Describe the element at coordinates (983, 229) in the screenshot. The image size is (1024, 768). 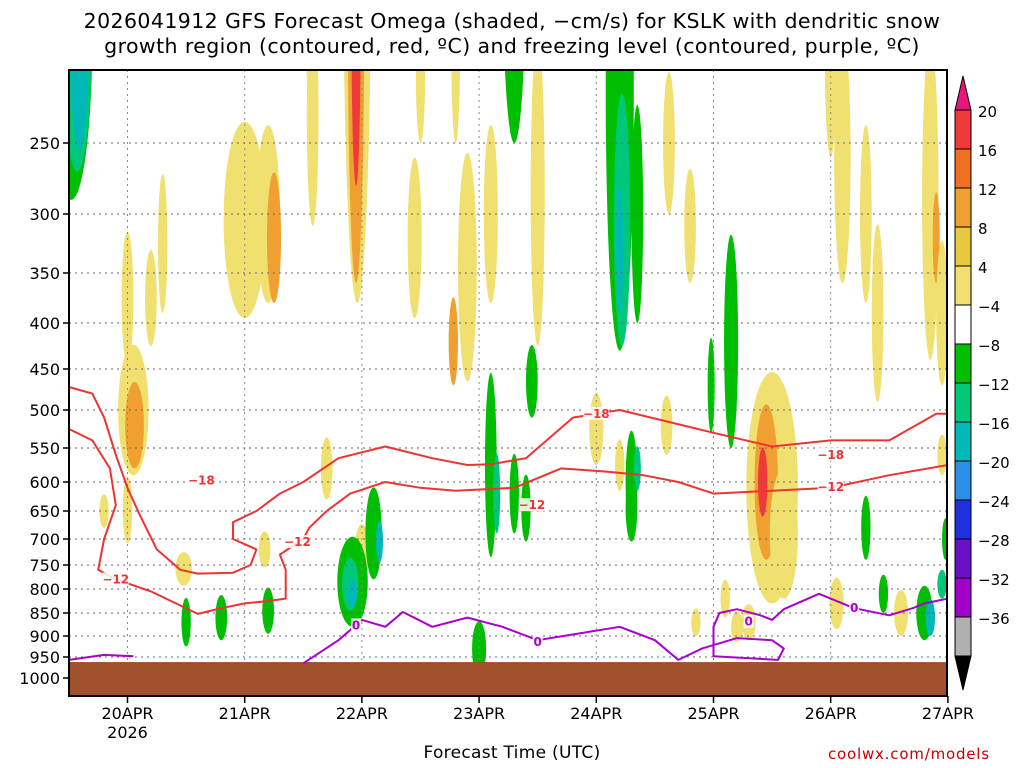
I see `colorbar-label: 8` at that location.